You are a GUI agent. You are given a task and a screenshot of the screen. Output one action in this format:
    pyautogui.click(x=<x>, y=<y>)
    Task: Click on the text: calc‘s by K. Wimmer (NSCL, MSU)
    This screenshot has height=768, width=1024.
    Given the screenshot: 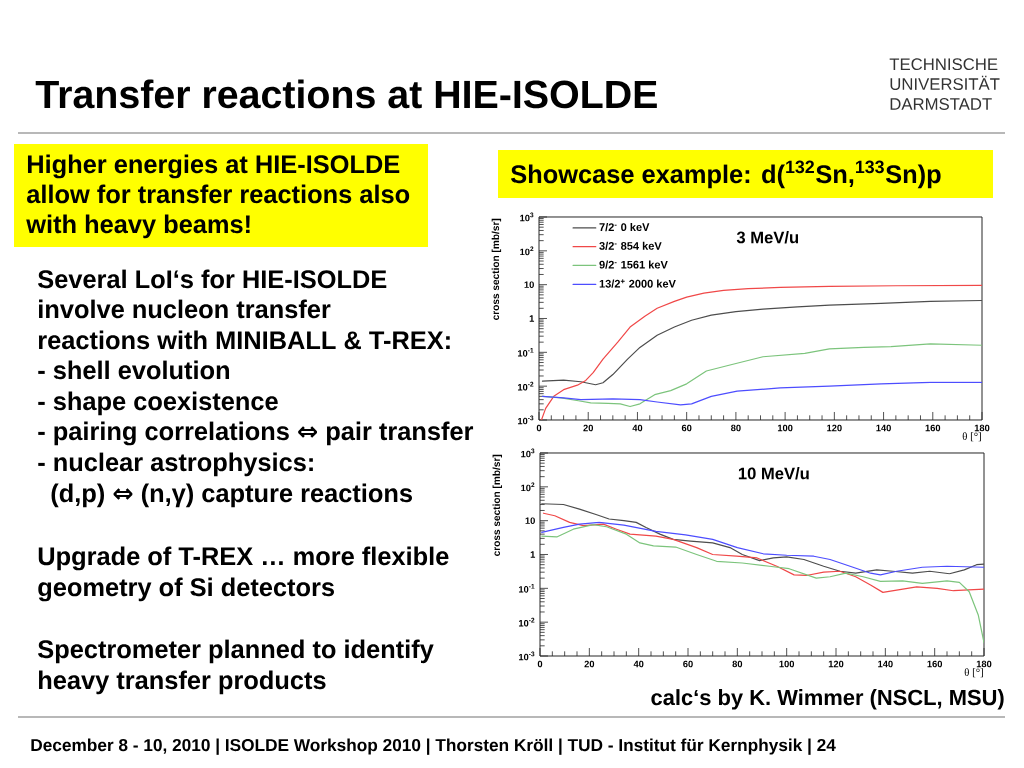 What is the action you would take?
    pyautogui.click(x=827, y=699)
    